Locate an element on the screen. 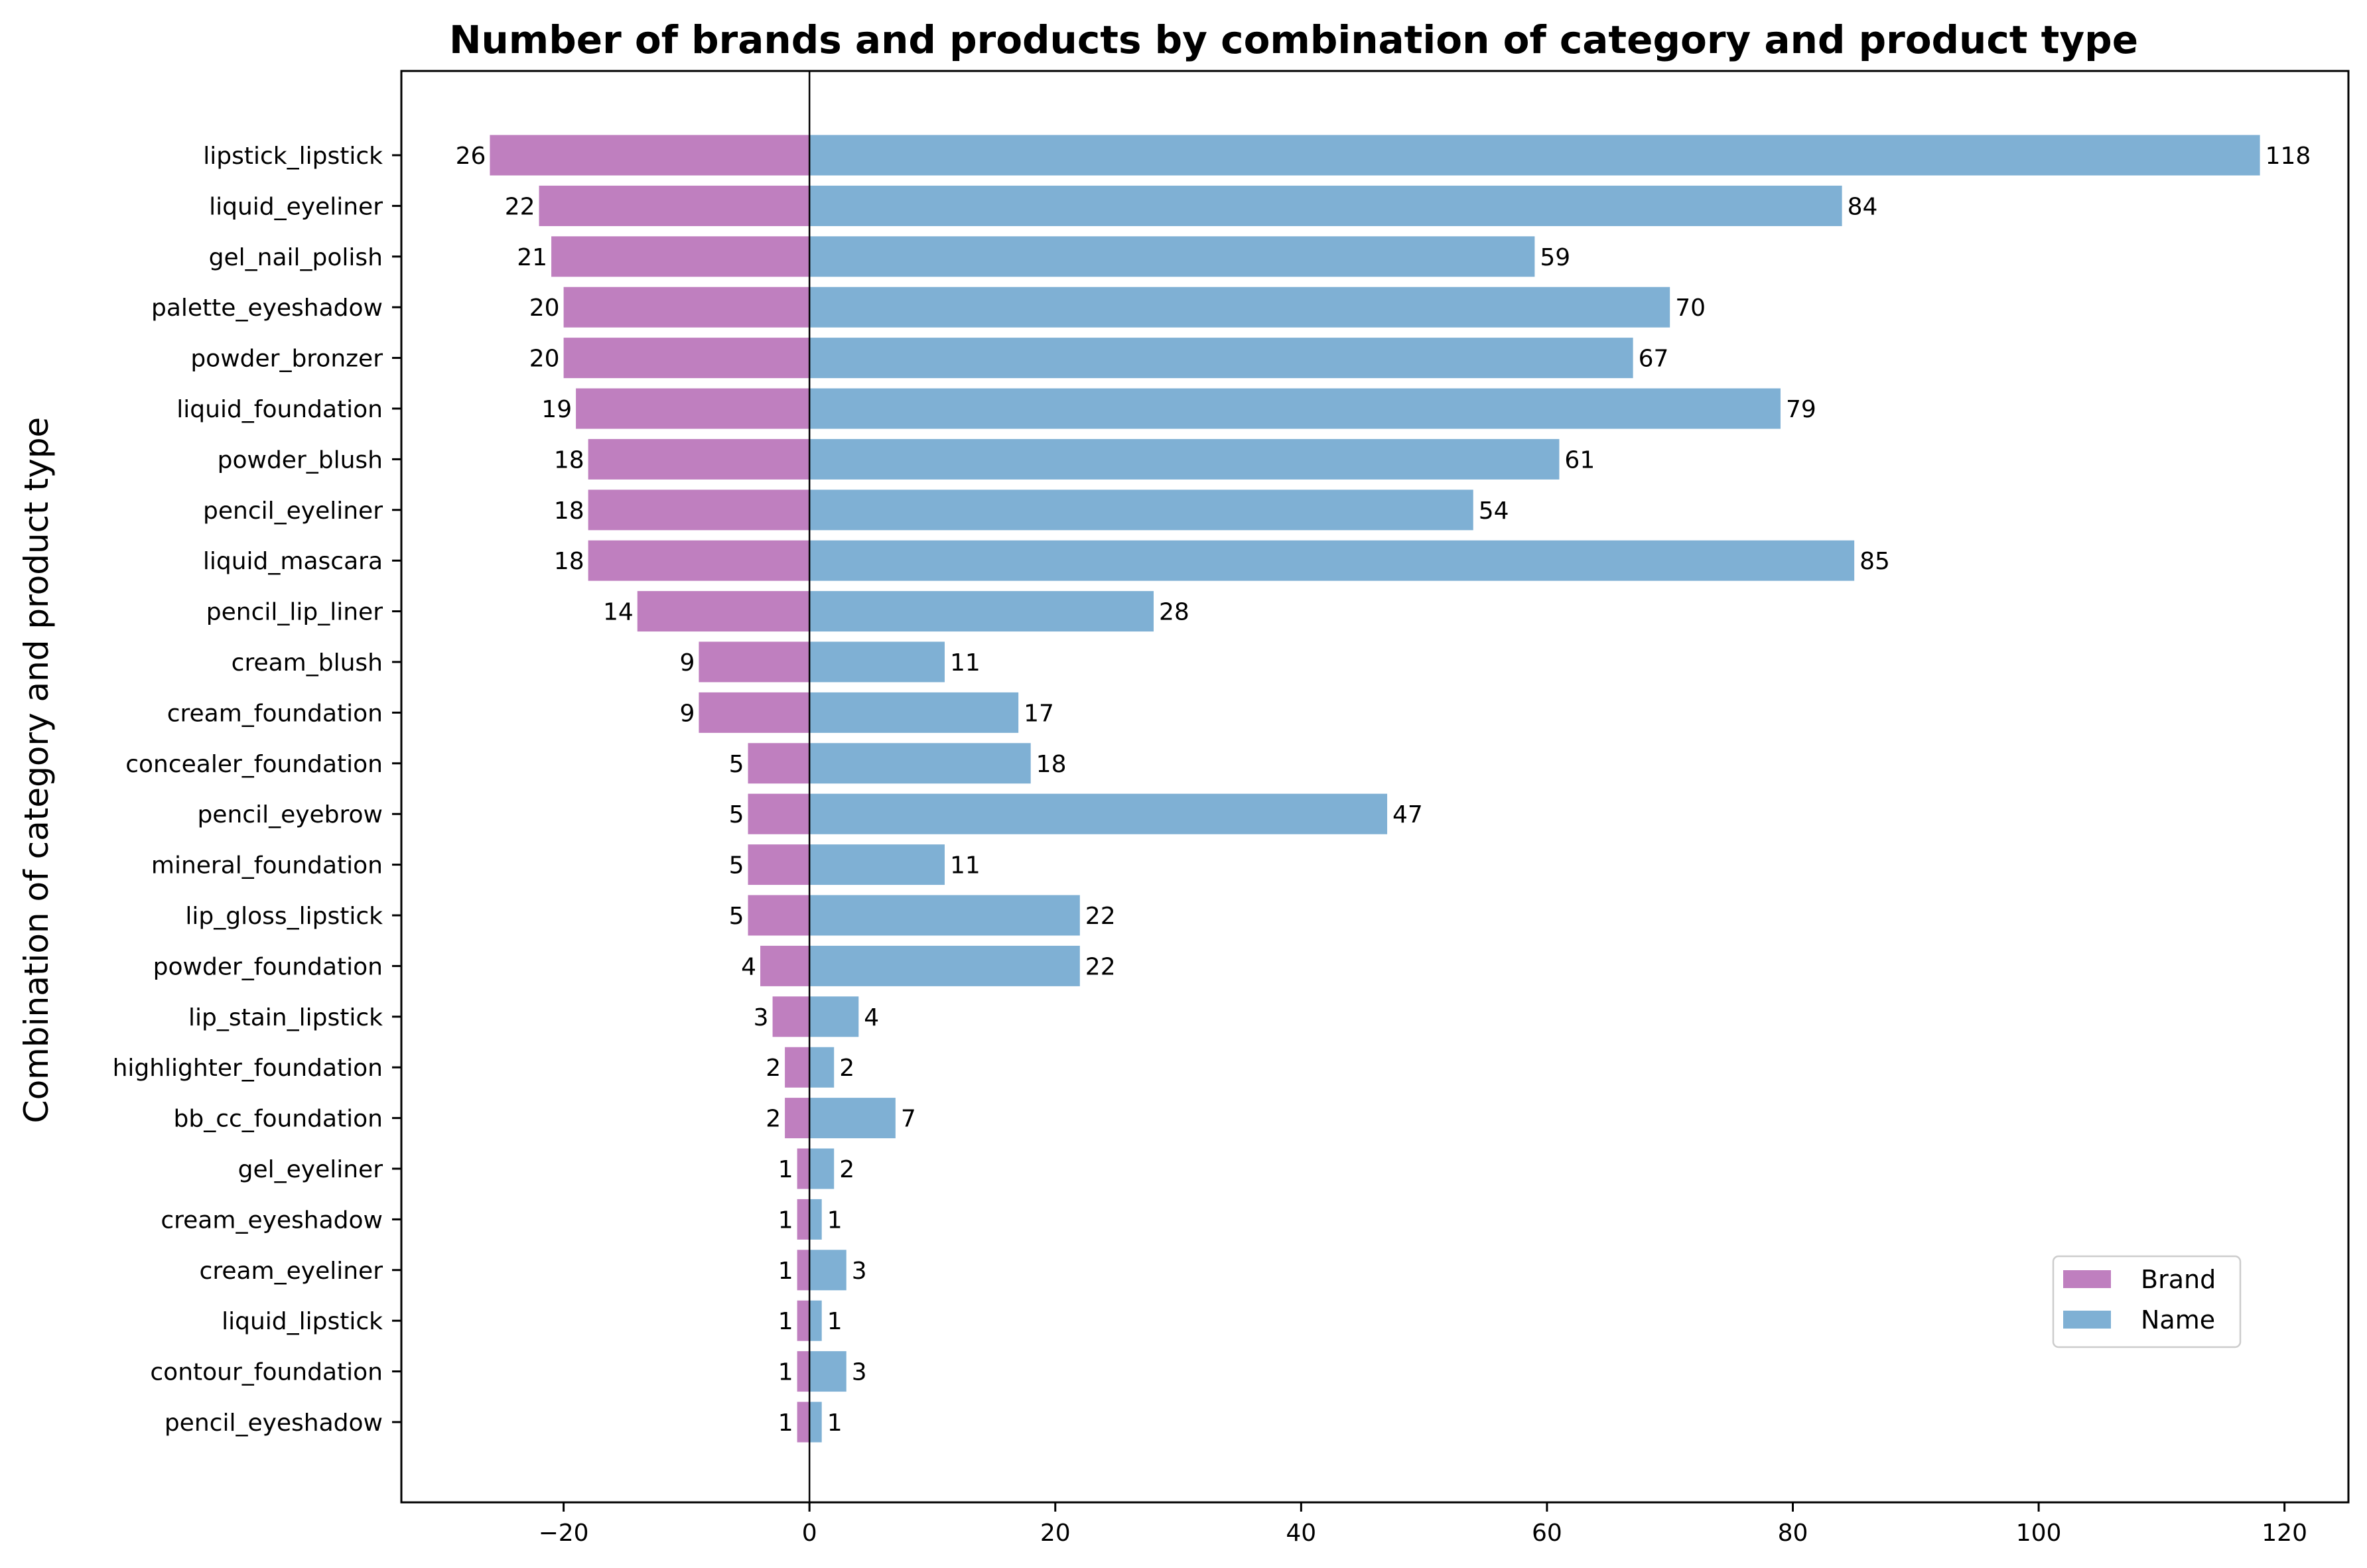  data-label-name-cream_foundation: 17 is located at coordinates (1039, 713).